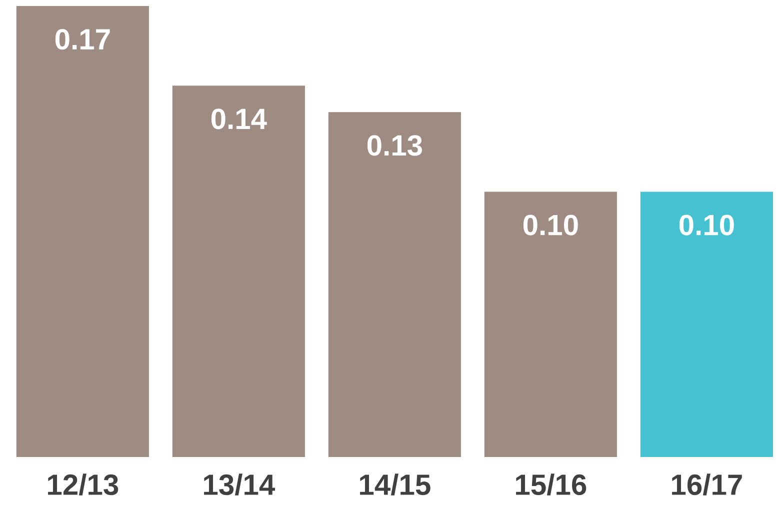 This screenshot has width=780, height=512. I want to click on x-tick-label: 12/13, so click(83, 485).